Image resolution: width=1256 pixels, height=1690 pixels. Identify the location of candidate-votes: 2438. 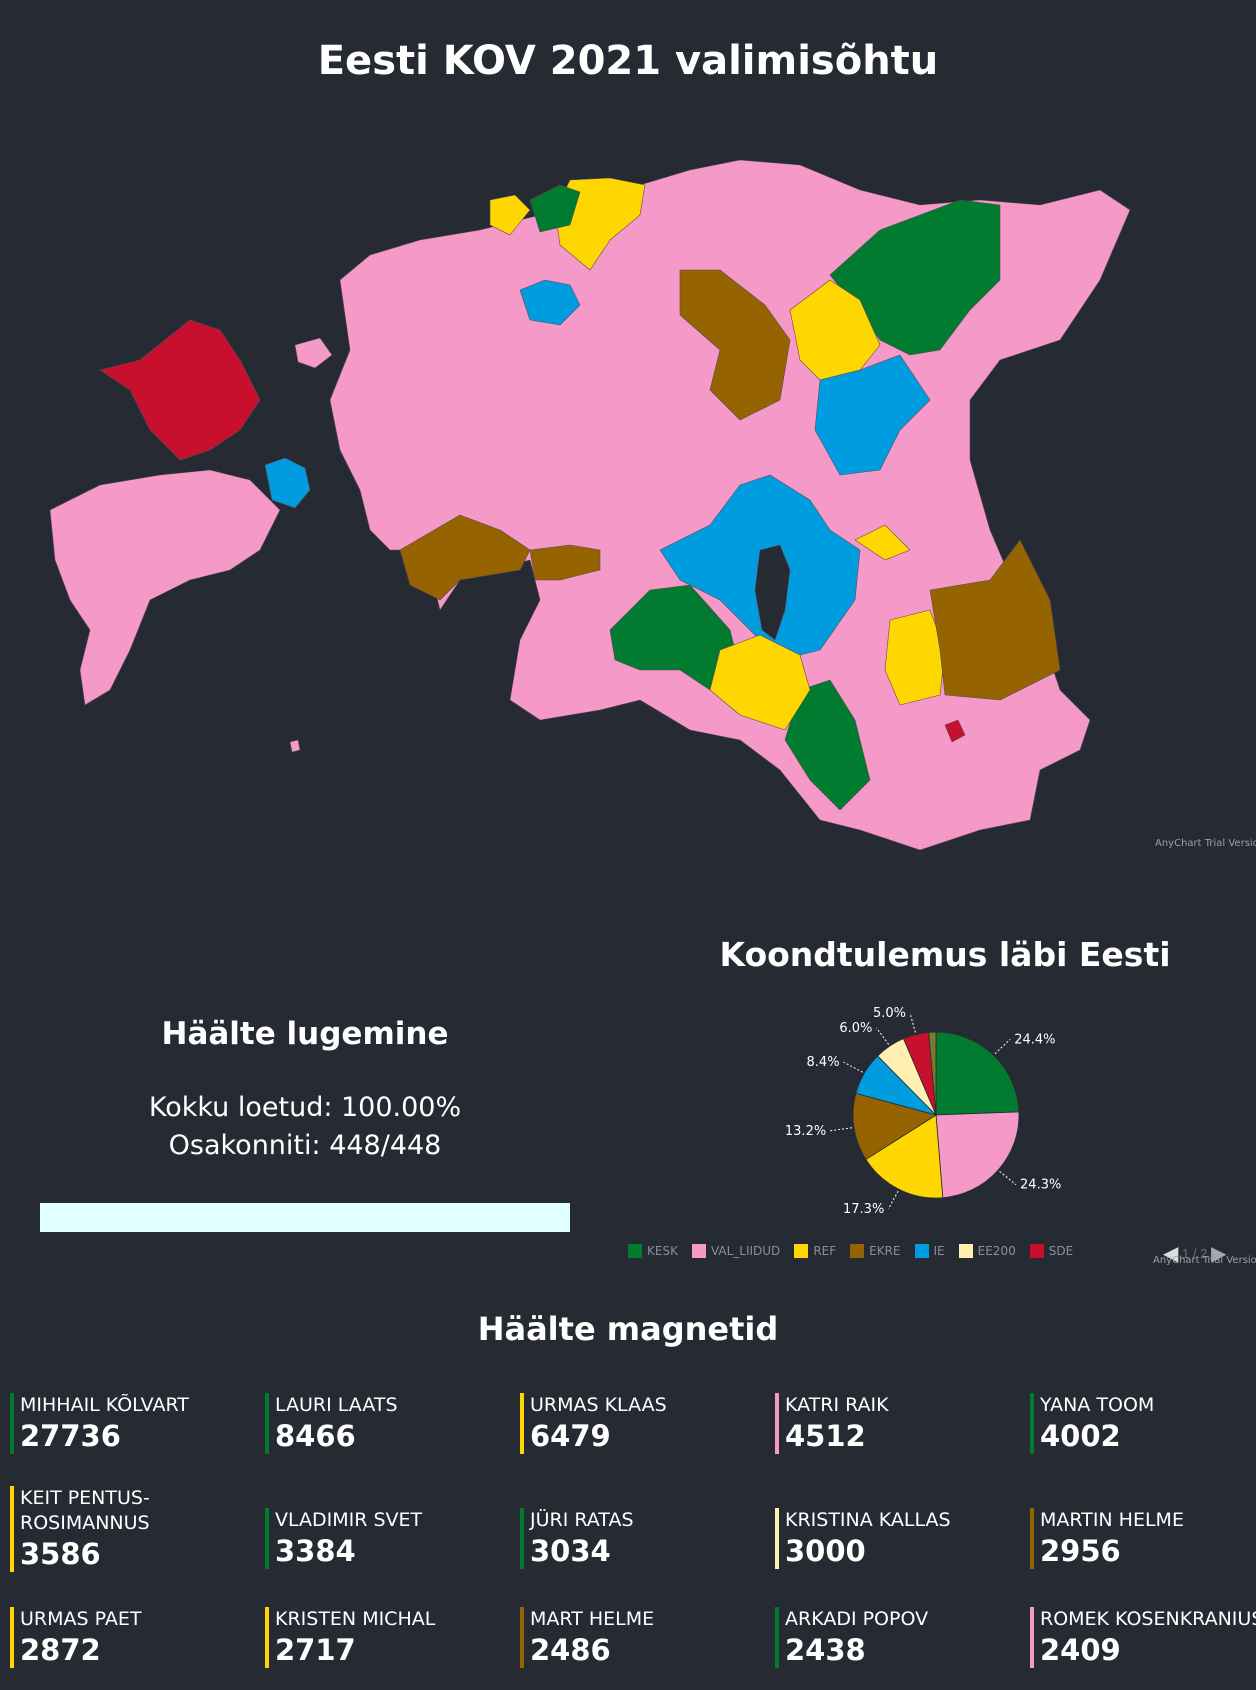
(825, 1650).